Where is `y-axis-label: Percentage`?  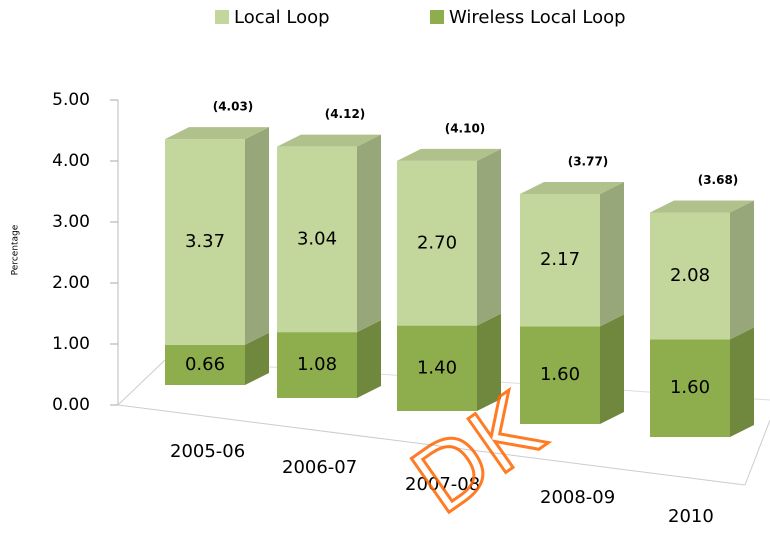 y-axis-label: Percentage is located at coordinates (16, 249).